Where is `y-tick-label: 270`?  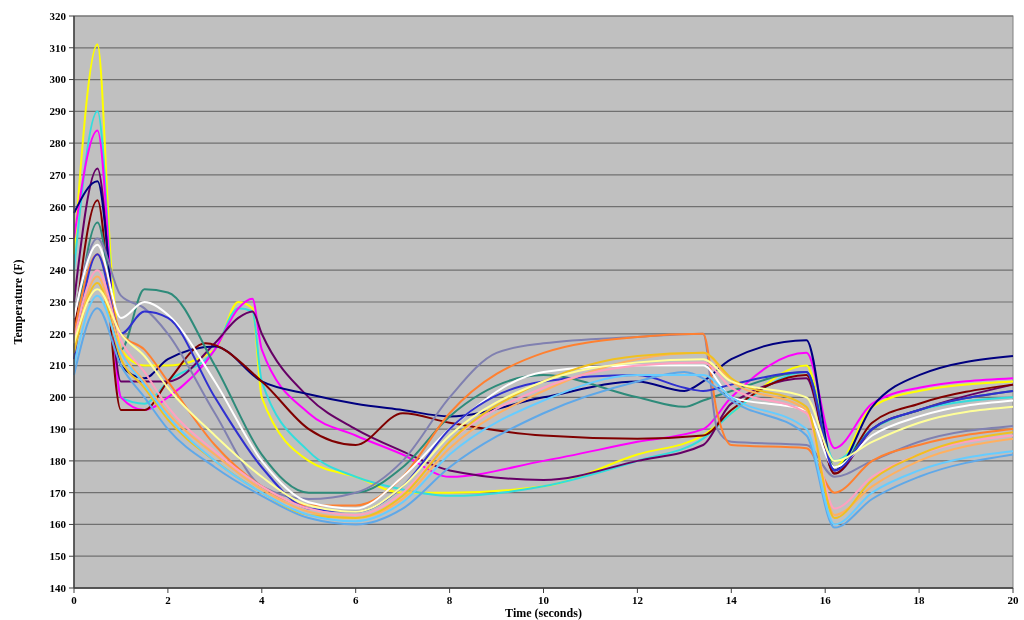
y-tick-label: 270 is located at coordinates (58, 174).